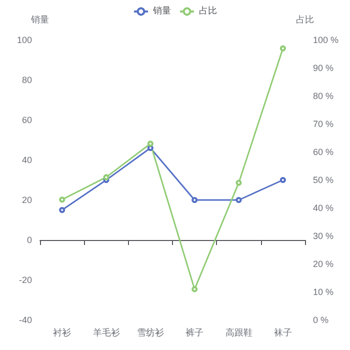 The width and height of the screenshot is (350, 350). I want to click on x-tick-label: 雪纺衫, so click(150, 333).